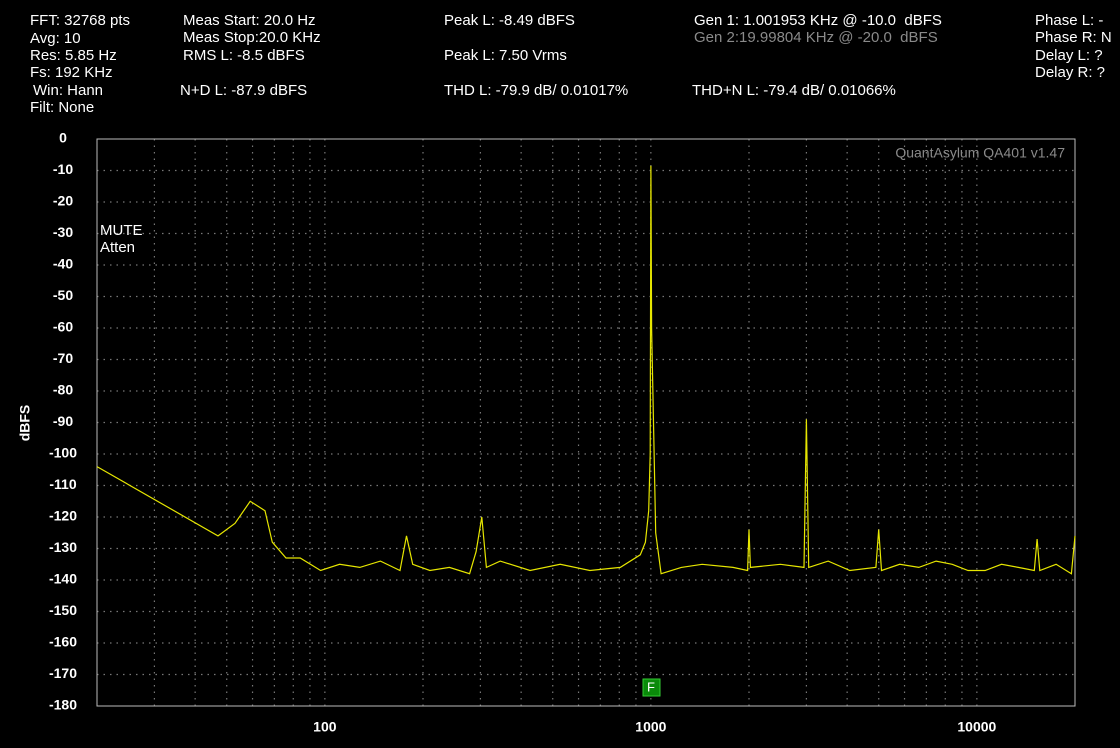  What do you see at coordinates (1073, 37) in the screenshot?
I see `info: Phase R: N` at bounding box center [1073, 37].